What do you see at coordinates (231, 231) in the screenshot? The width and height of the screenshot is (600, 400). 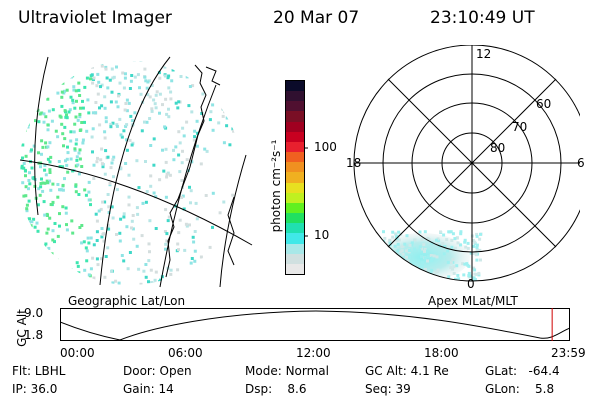 I see `coastline-east` at bounding box center [231, 231].